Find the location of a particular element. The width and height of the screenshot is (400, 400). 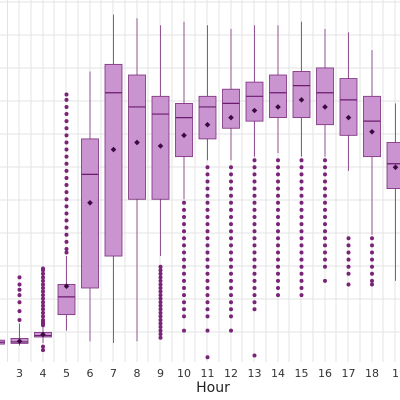

x-tick-label: 16 is located at coordinates (325, 373).